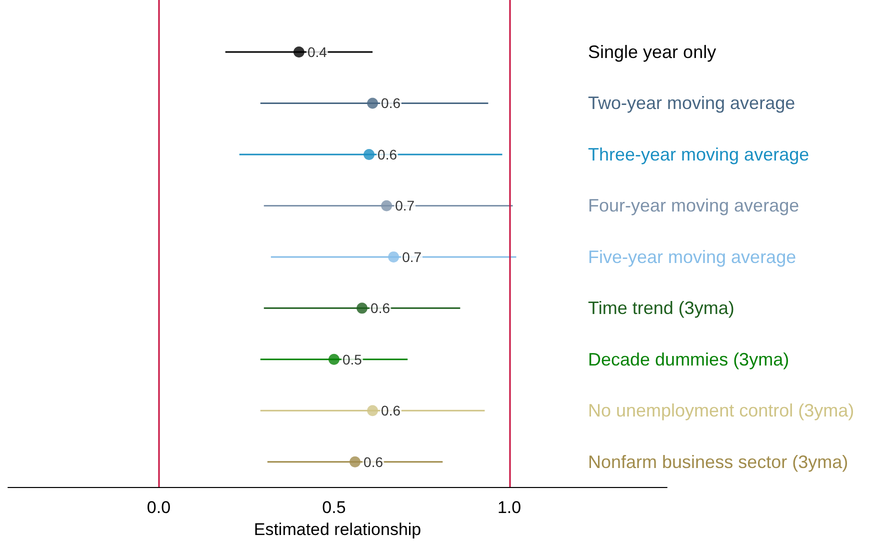 This screenshot has width=894, height=547. Describe the element at coordinates (652, 52) in the screenshot. I see `y-tick-label: Single year only` at that location.